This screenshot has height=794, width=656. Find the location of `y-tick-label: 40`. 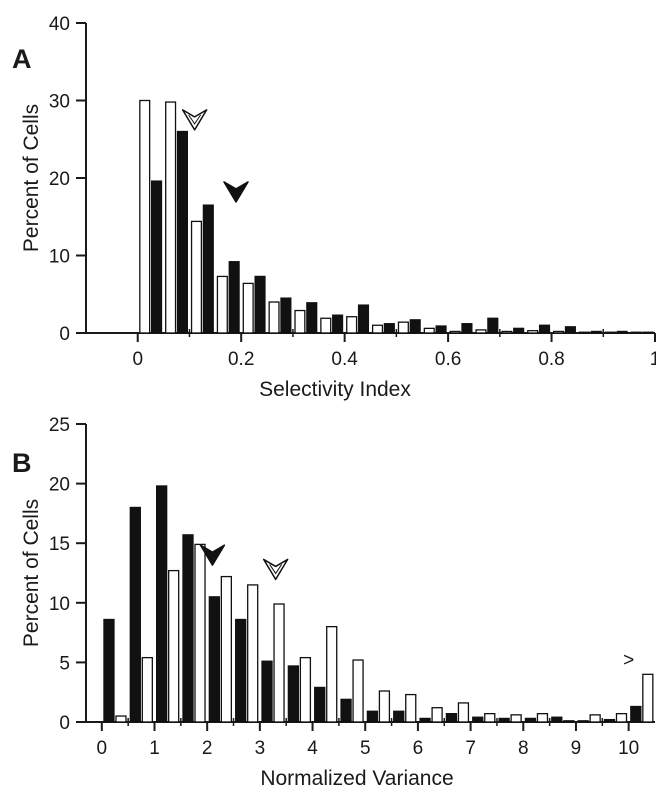

y-tick-label: 40 is located at coordinates (59, 24).